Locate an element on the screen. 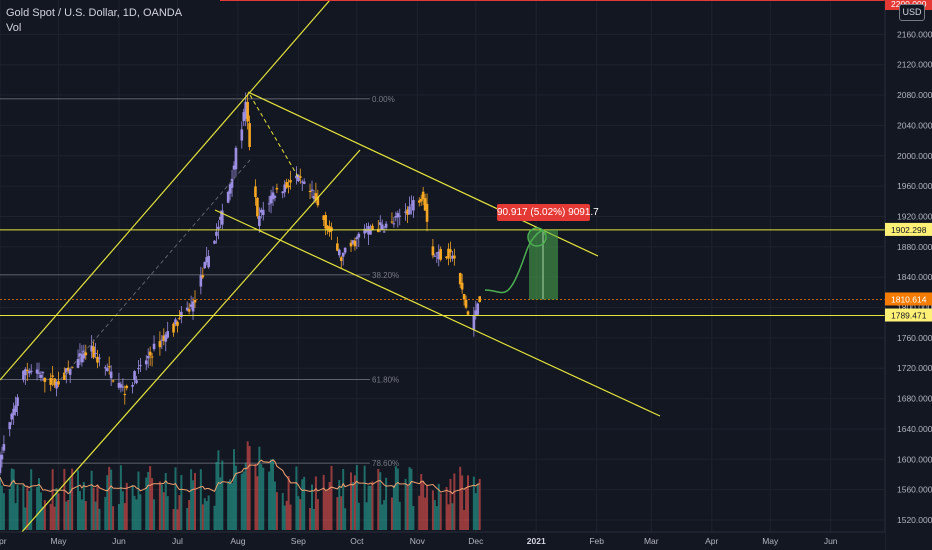 This screenshot has height=550, width=932. price-tick-label: 1880.000 is located at coordinates (914, 247).